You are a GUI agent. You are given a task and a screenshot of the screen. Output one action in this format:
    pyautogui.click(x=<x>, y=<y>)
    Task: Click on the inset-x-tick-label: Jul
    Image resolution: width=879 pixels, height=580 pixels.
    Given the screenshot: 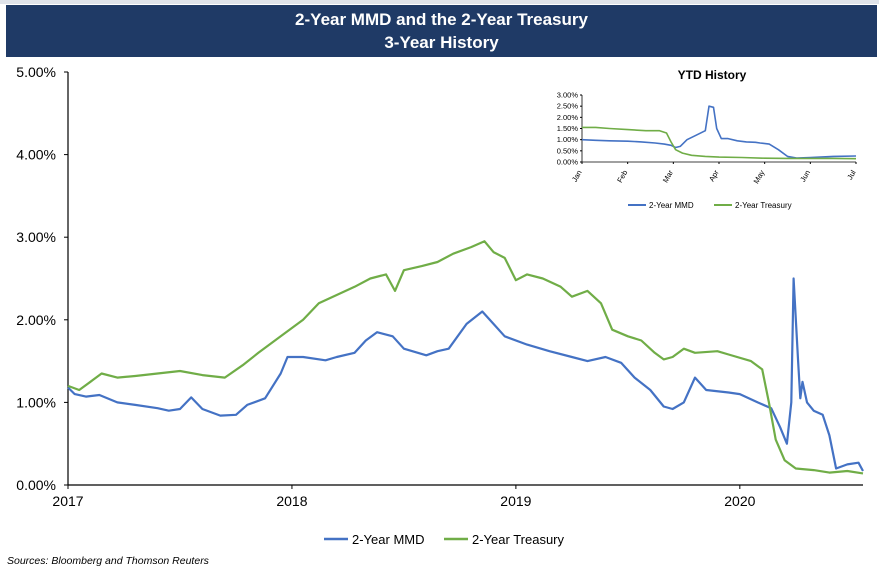 What is the action you would take?
    pyautogui.click(x=851, y=174)
    